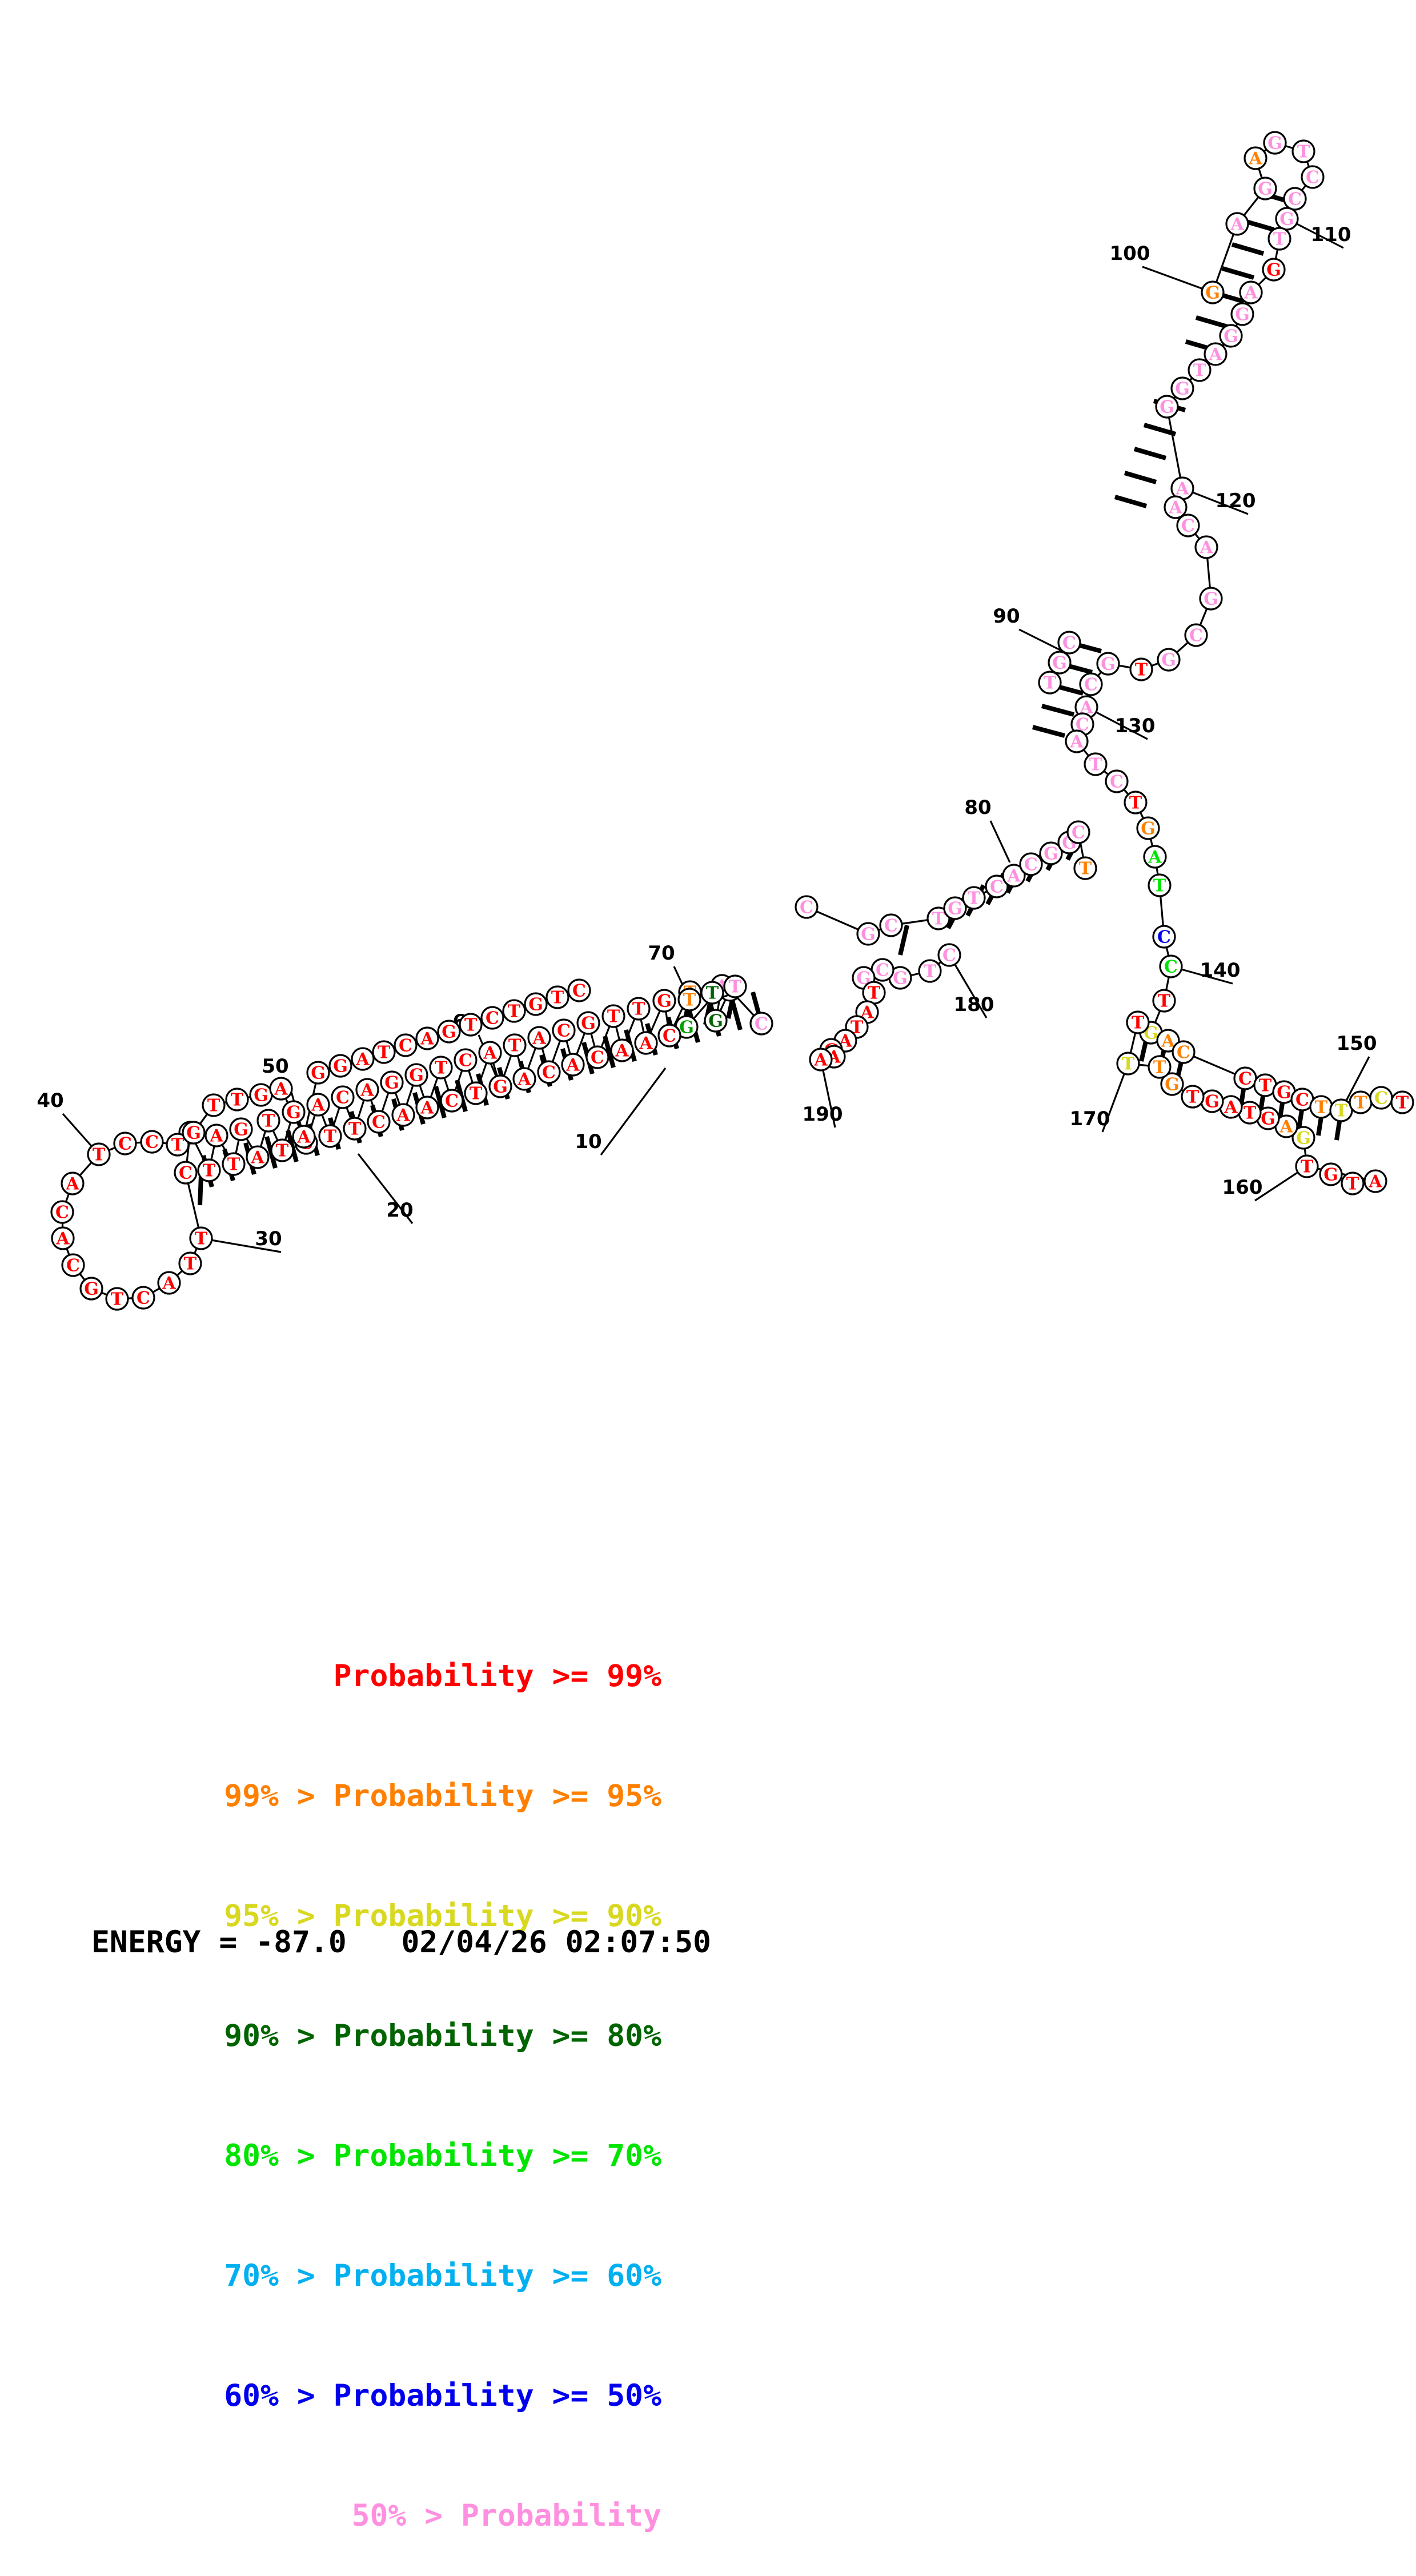  What do you see at coordinates (241, 1245) in the screenshot?
I see `position-leader-line` at bounding box center [241, 1245].